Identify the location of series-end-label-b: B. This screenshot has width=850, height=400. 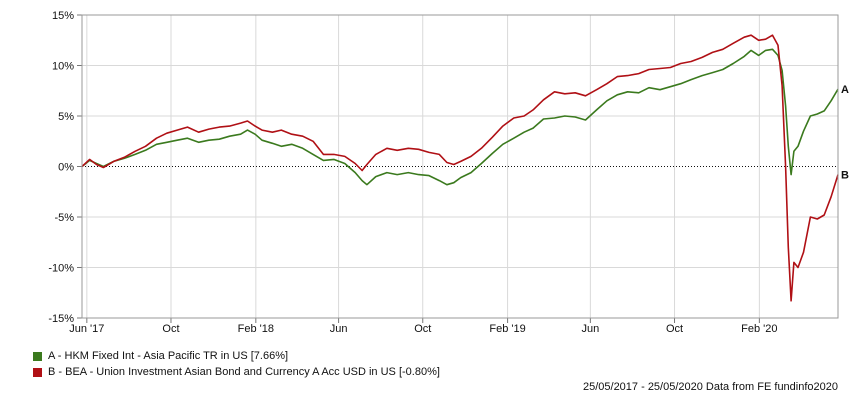
(845, 176).